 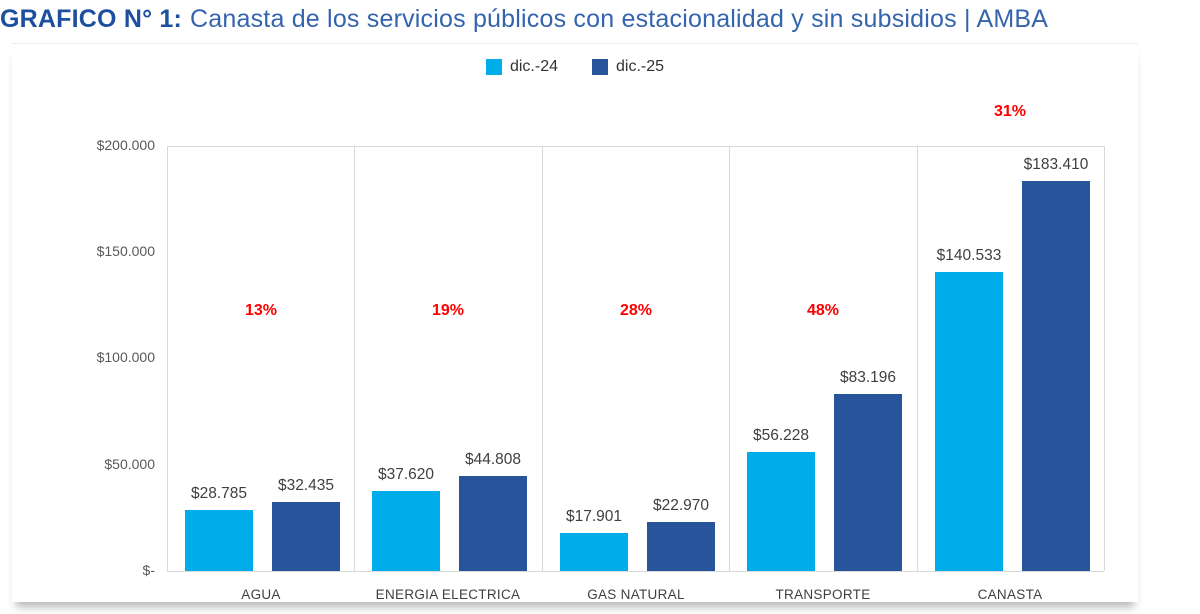 What do you see at coordinates (1056, 376) in the screenshot?
I see `bar-dic.-25-canasta` at bounding box center [1056, 376].